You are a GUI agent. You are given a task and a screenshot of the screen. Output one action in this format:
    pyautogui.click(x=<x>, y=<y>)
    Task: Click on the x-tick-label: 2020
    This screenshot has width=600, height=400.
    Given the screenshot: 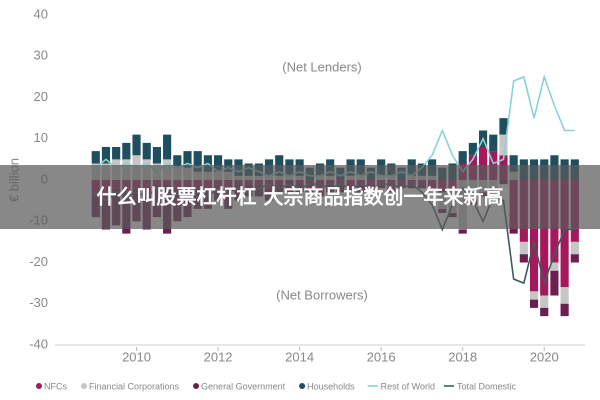 What is the action you would take?
    pyautogui.click(x=544, y=356)
    